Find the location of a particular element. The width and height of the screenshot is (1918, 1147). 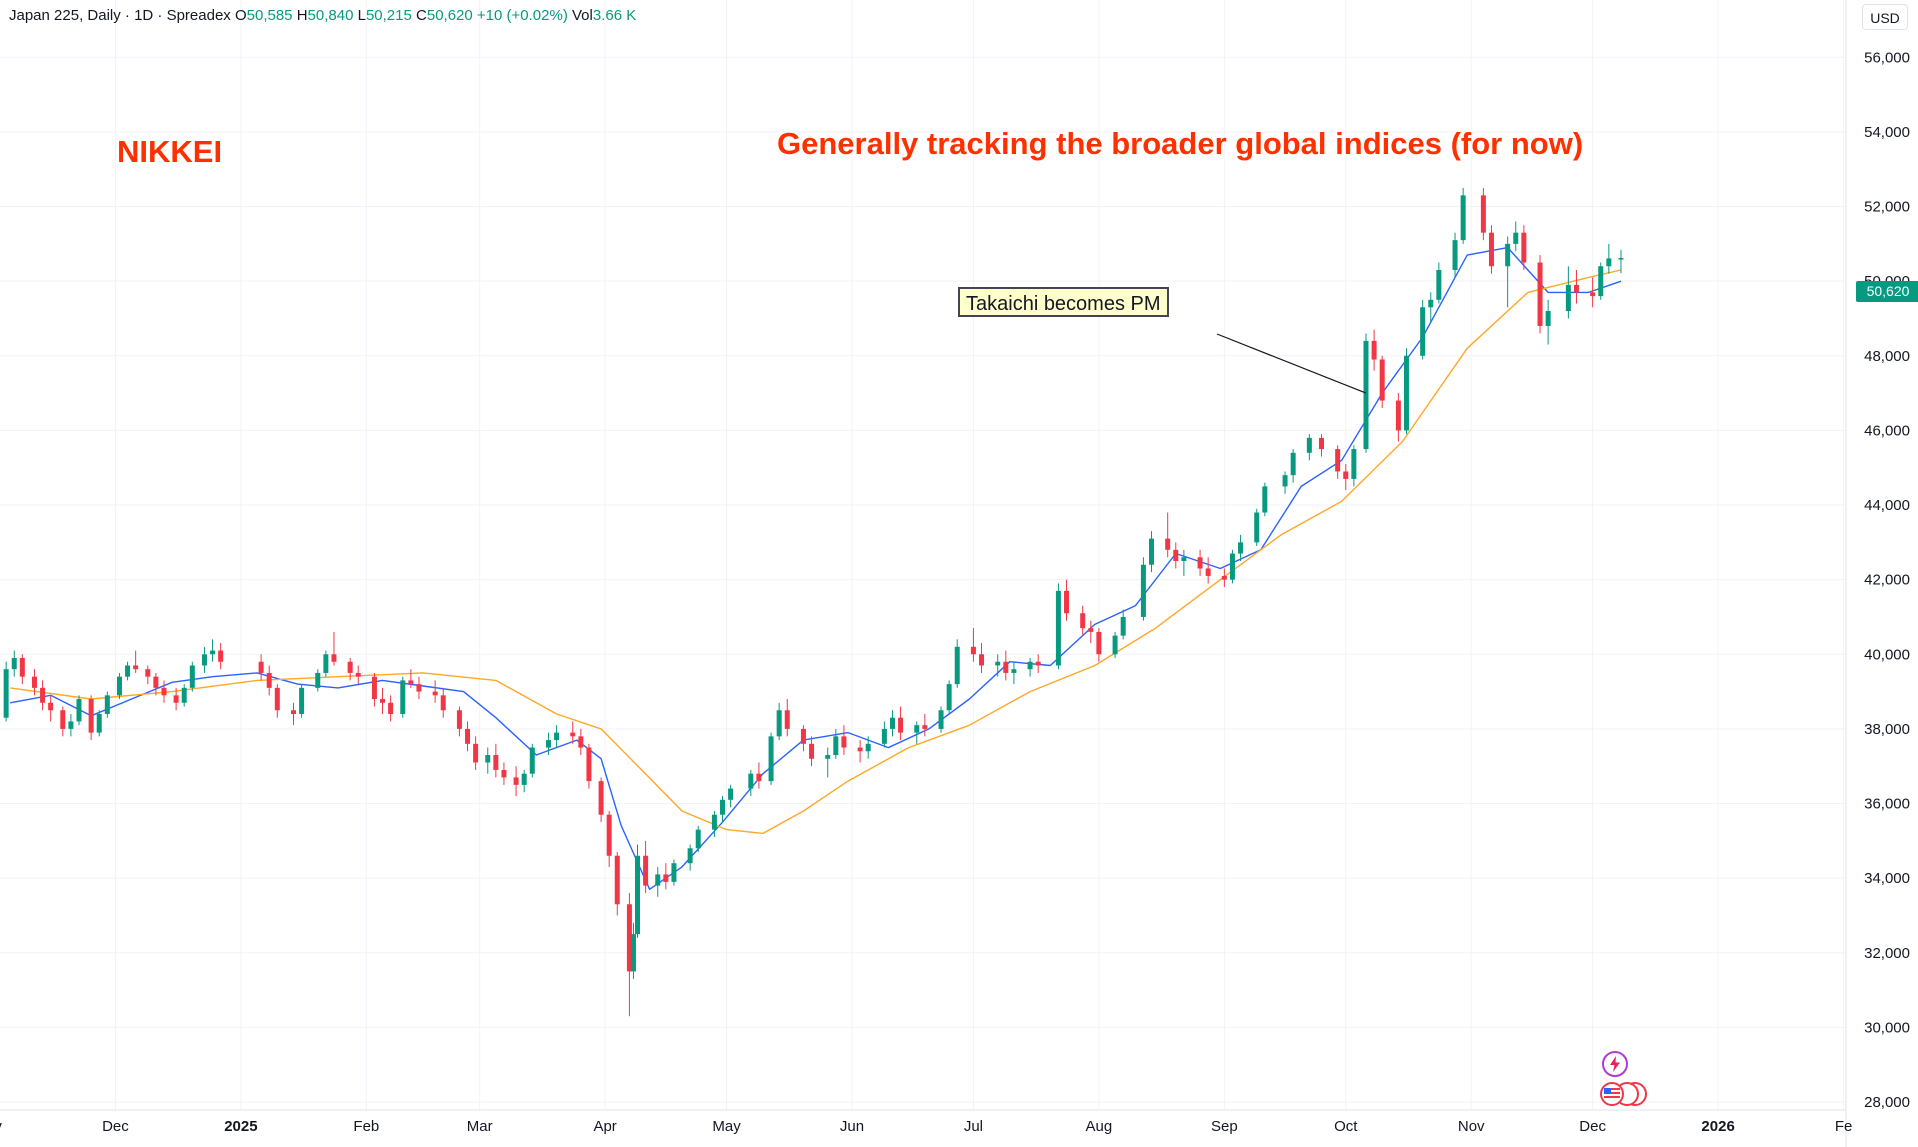

x-tick-label: Sep is located at coordinates (1224, 1126).